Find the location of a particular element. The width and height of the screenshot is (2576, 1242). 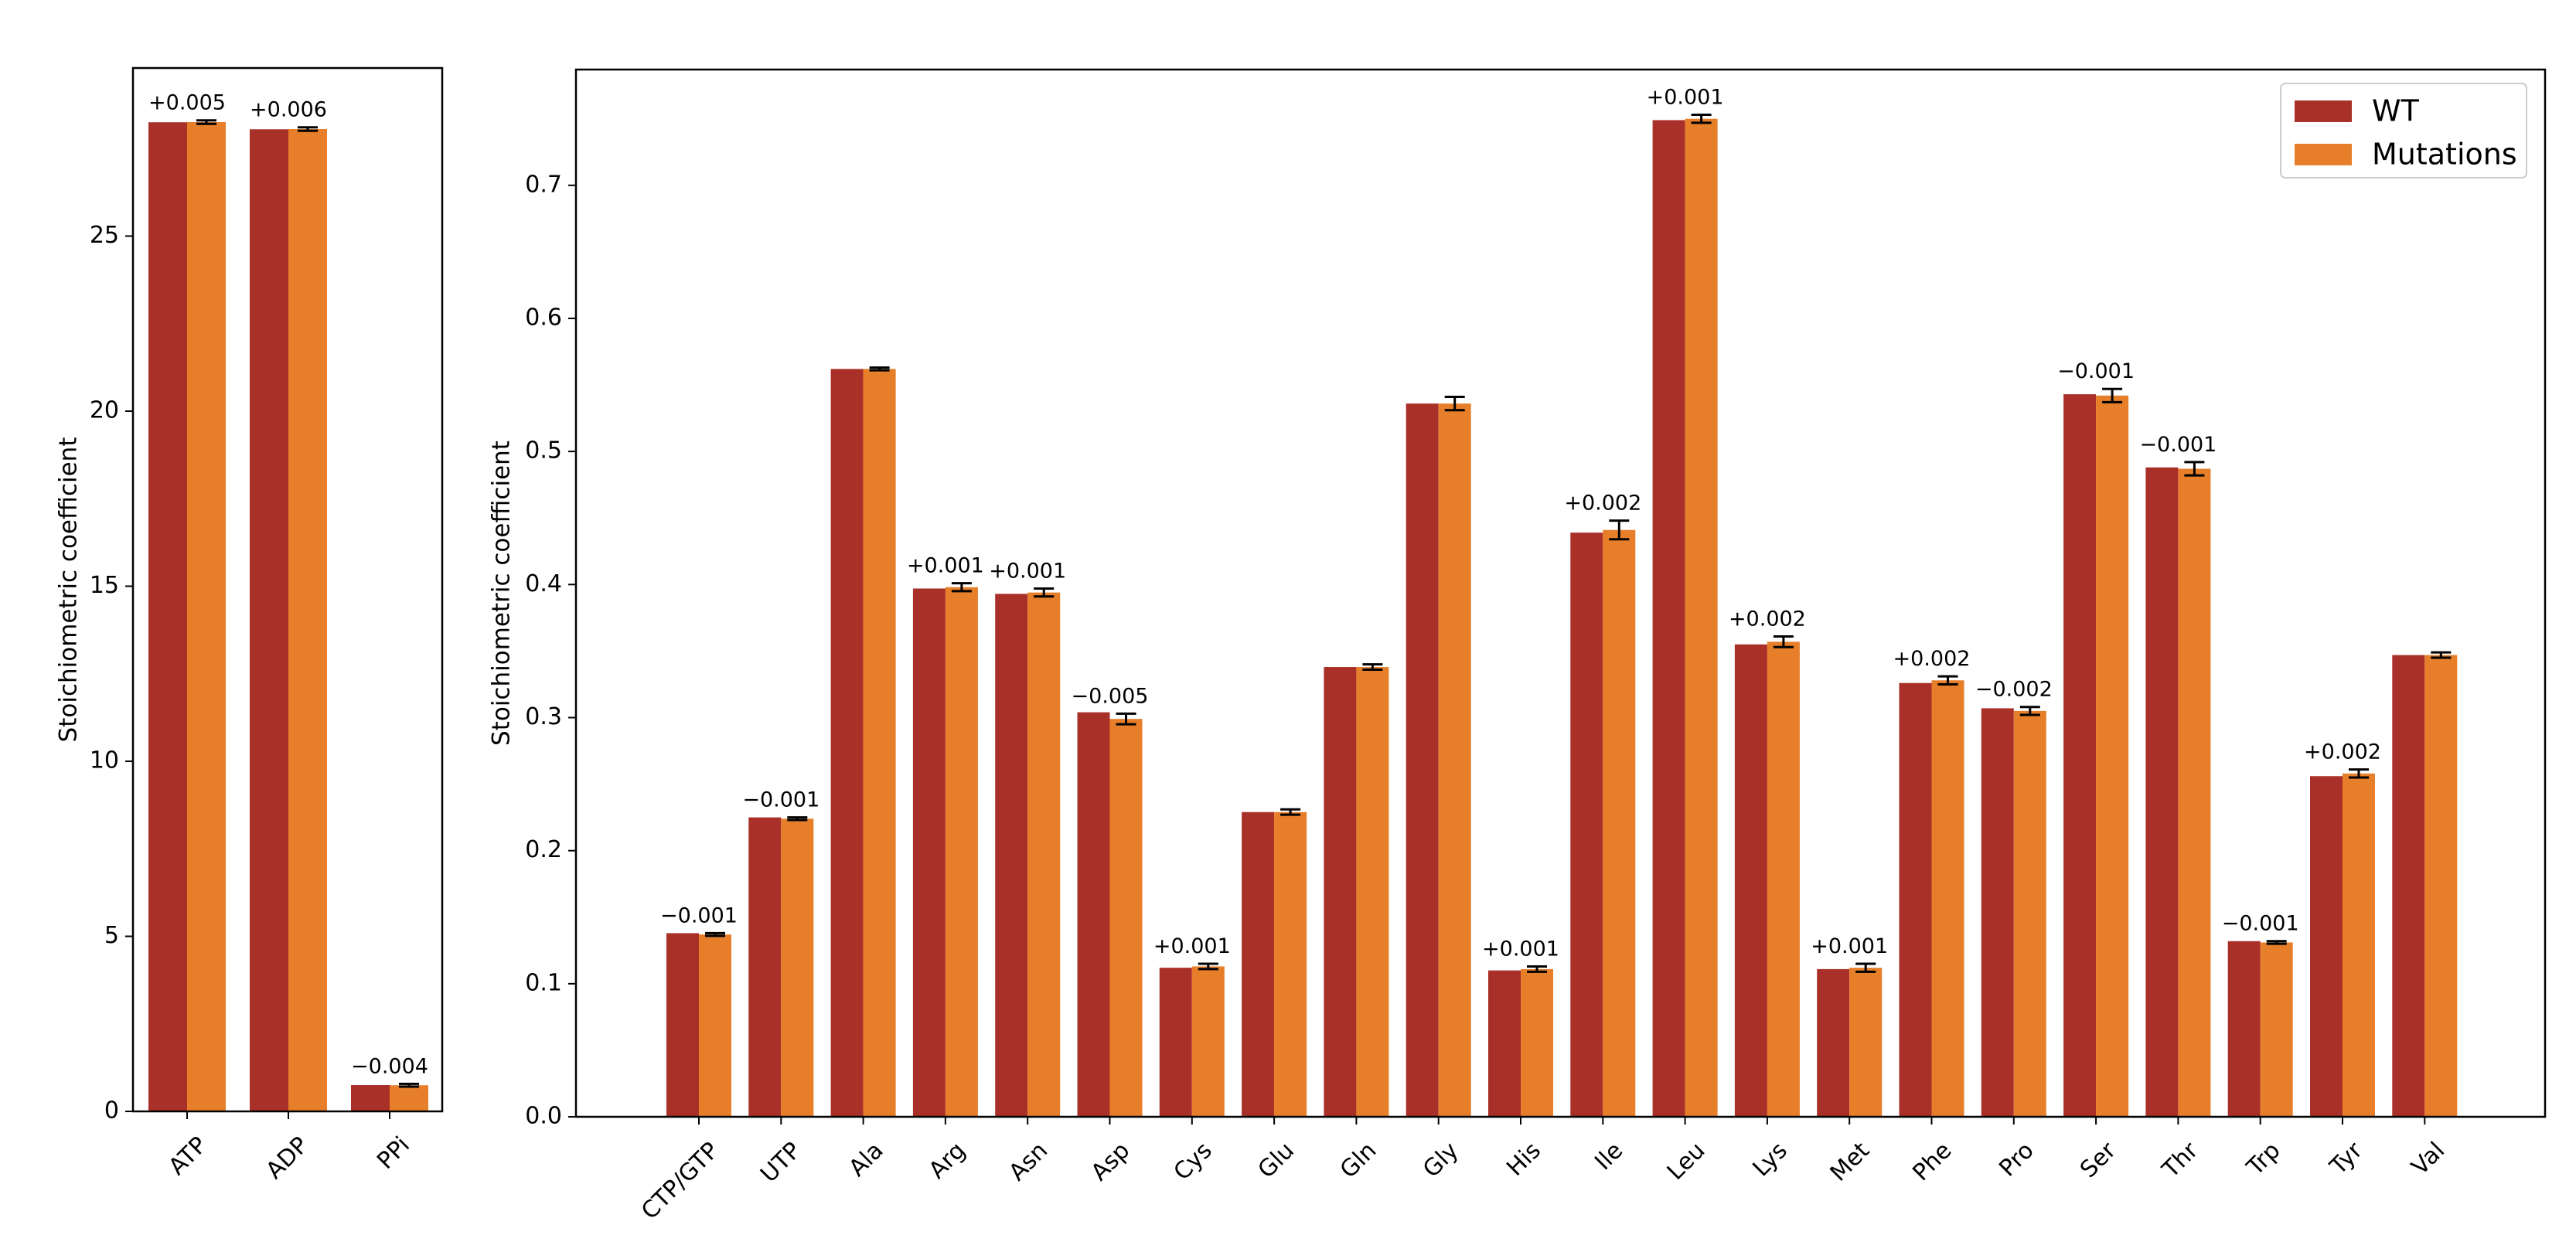

bar-mutations-adp is located at coordinates (307, 620).